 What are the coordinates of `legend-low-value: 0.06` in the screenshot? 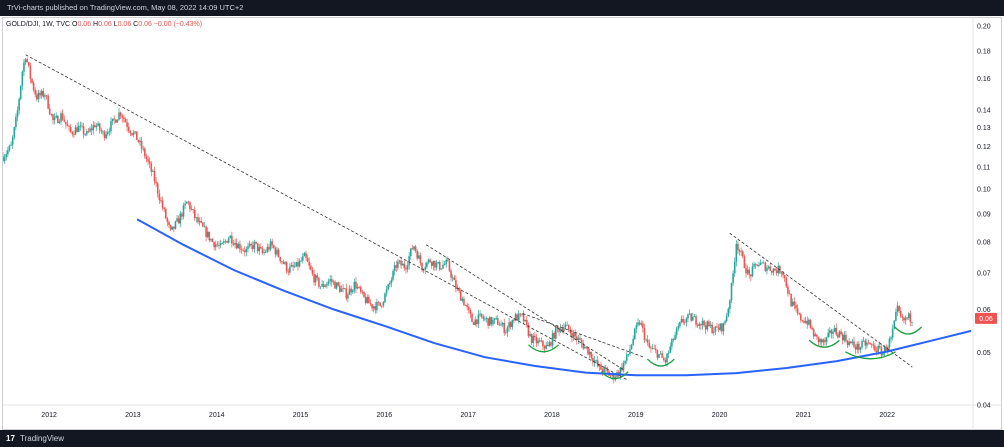 It's located at (124, 24).